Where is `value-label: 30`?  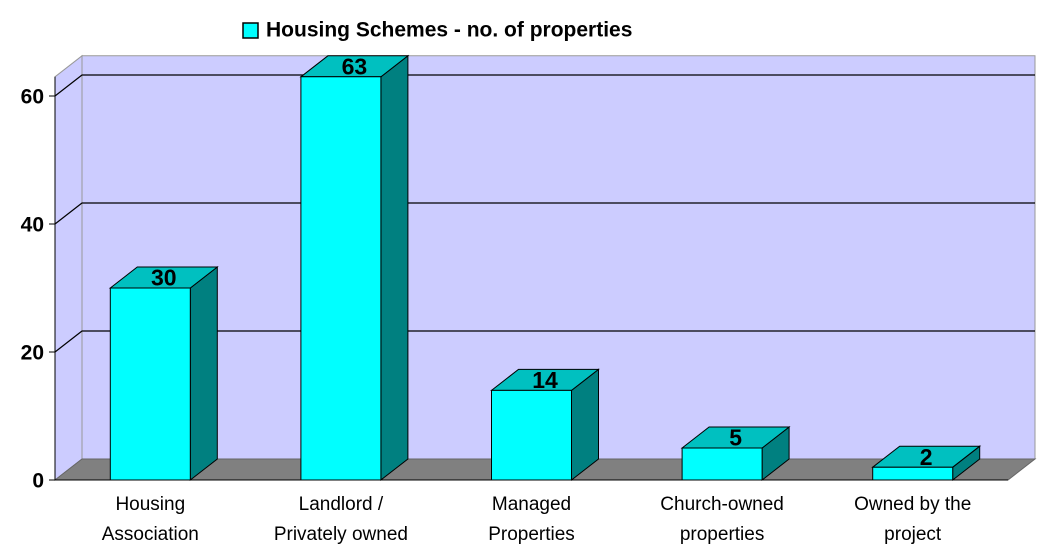 value-label: 30 is located at coordinates (164, 278).